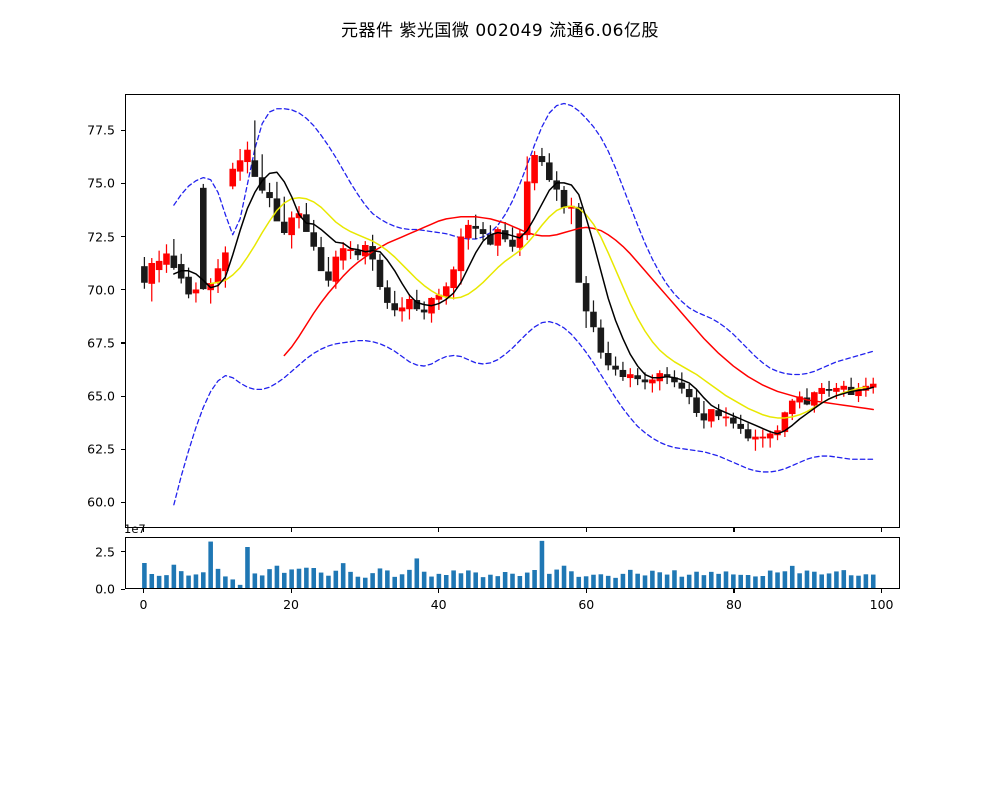 The height and width of the screenshot is (800, 1000). I want to click on price-y-tick-label: 60.0, so click(101, 502).